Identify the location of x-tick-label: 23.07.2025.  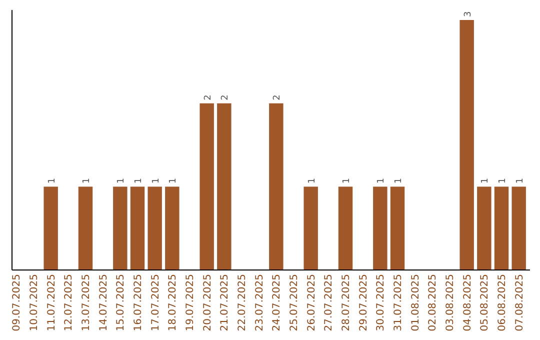
(260, 303).